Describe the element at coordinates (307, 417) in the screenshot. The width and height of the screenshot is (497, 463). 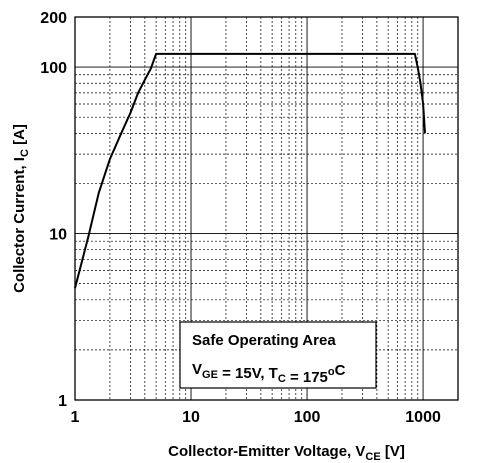
I see `x-tick-label: 100` at that location.